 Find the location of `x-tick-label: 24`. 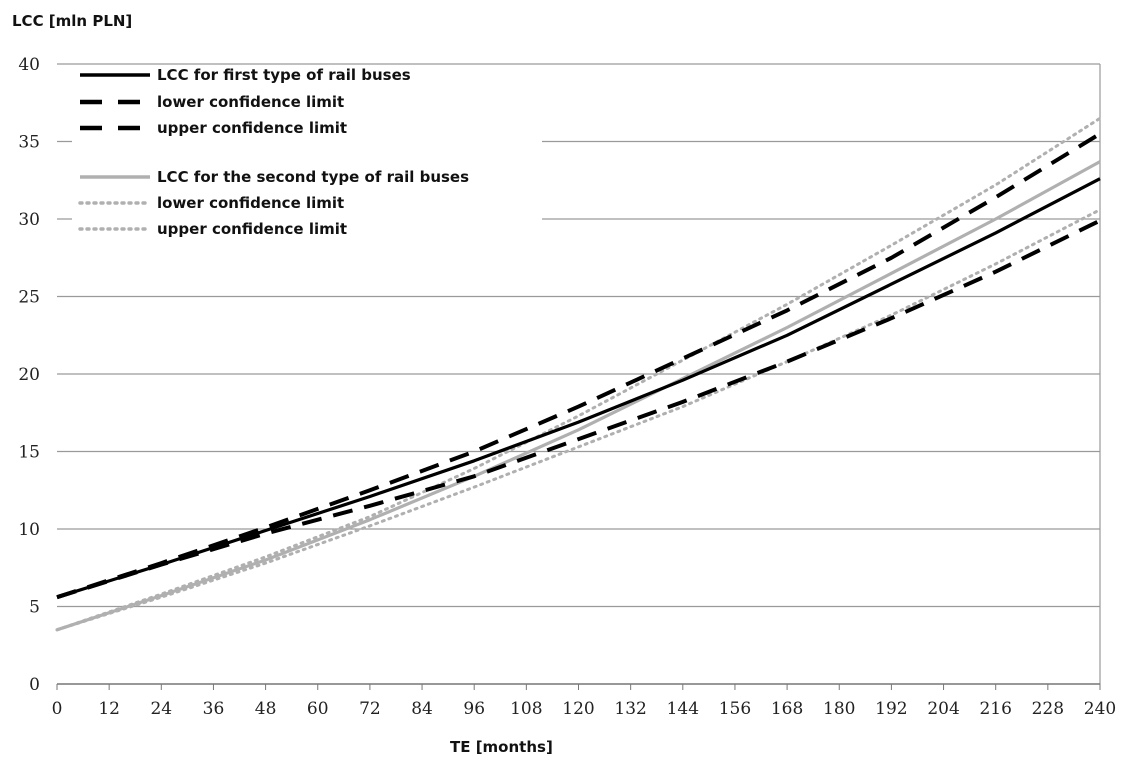

x-tick-label: 24 is located at coordinates (161, 709).